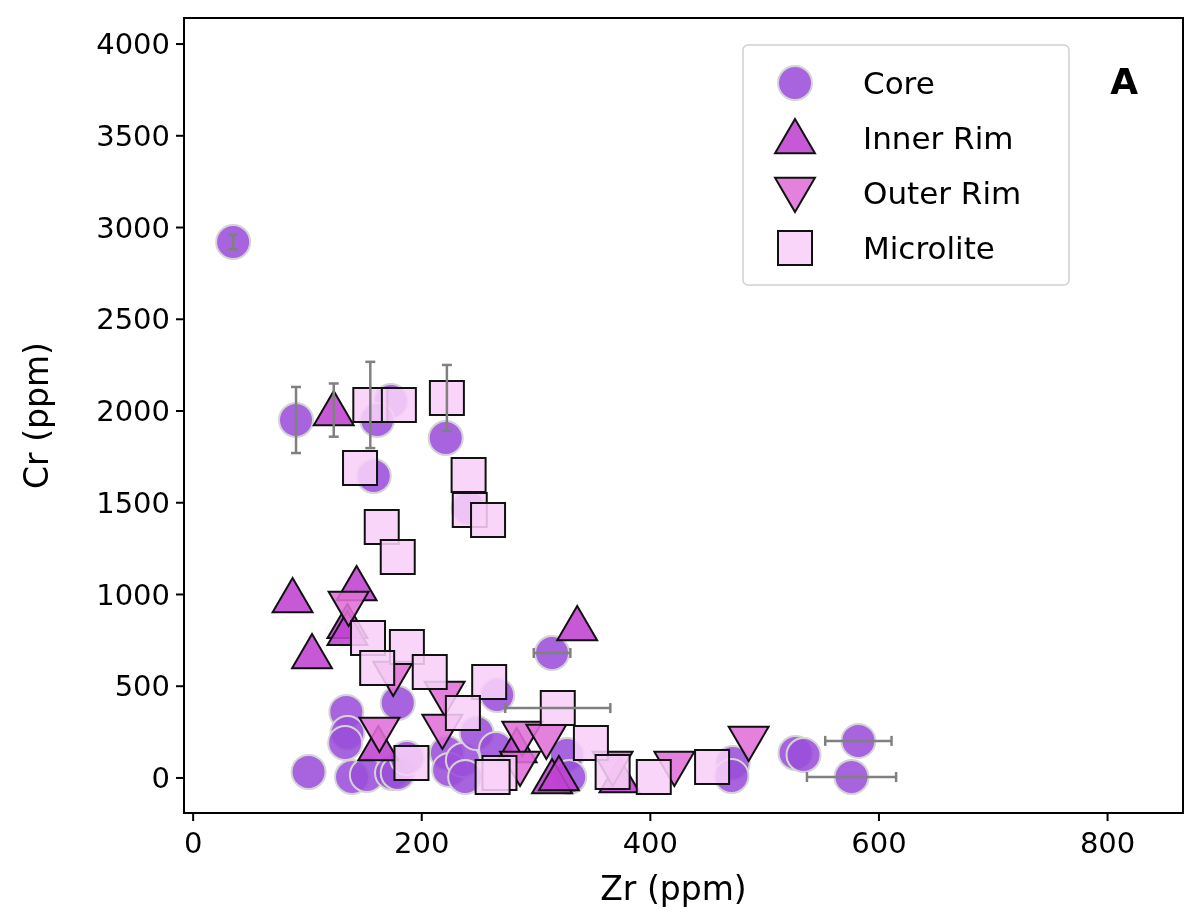 This screenshot has width=1184, height=923. Describe the element at coordinates (160, 778) in the screenshot. I see `y-tick-label: 0` at that location.